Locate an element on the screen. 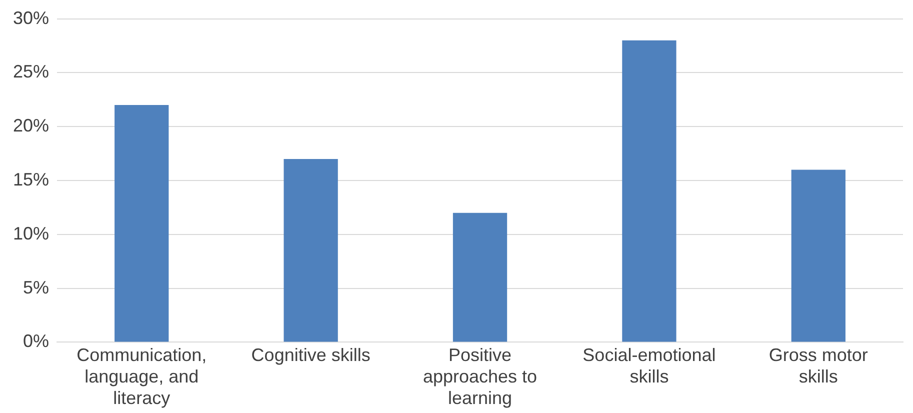  y-tick-label: 30% is located at coordinates (31, 18).